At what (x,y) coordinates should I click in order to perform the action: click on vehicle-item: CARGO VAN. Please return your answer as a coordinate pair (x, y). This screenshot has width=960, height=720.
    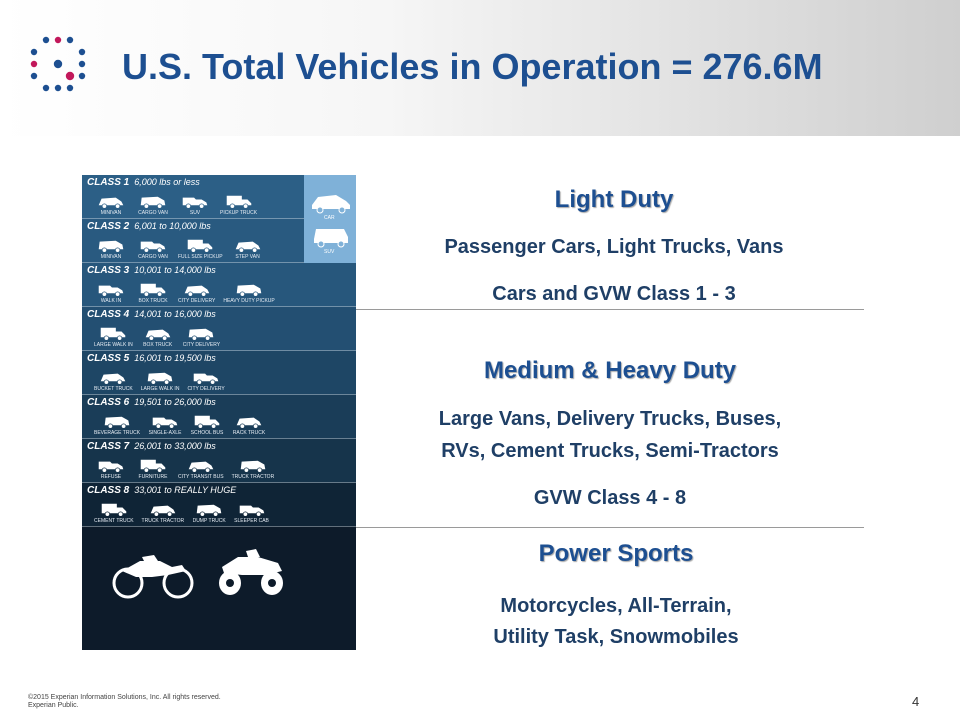
    Looking at the image, I should click on (153, 204).